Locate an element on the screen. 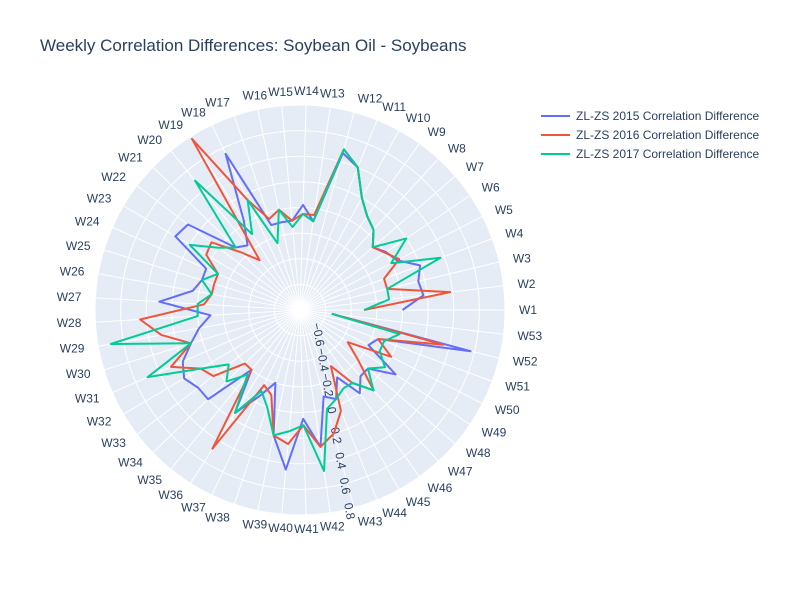 The width and height of the screenshot is (800, 600). angular-tick-label: W44 is located at coordinates (394, 513).